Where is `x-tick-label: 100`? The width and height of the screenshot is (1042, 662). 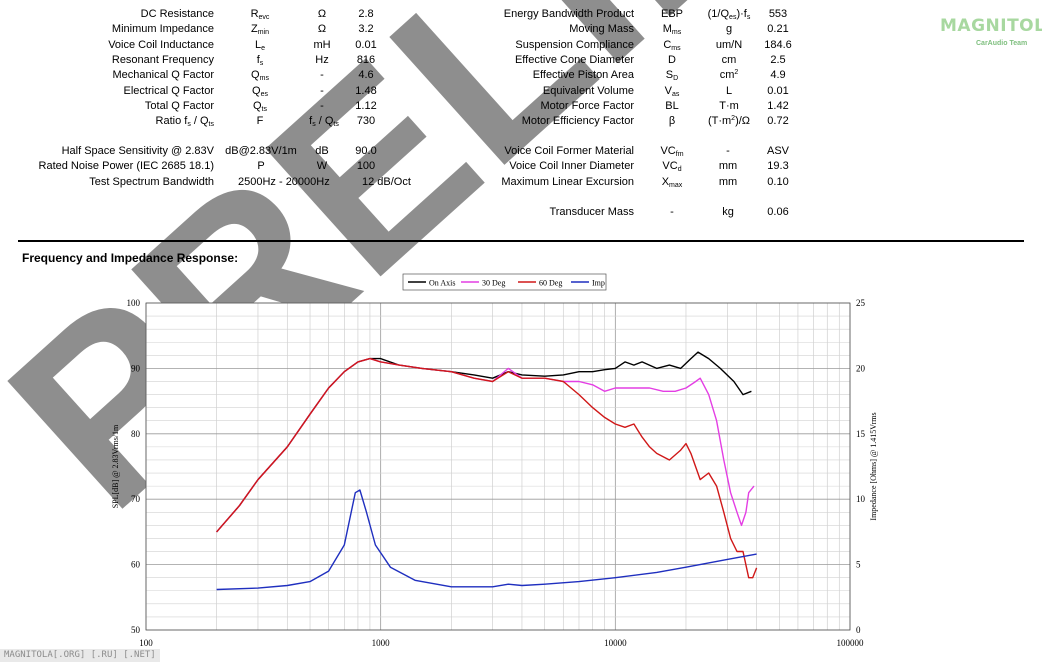 x-tick-label: 100 is located at coordinates (146, 643).